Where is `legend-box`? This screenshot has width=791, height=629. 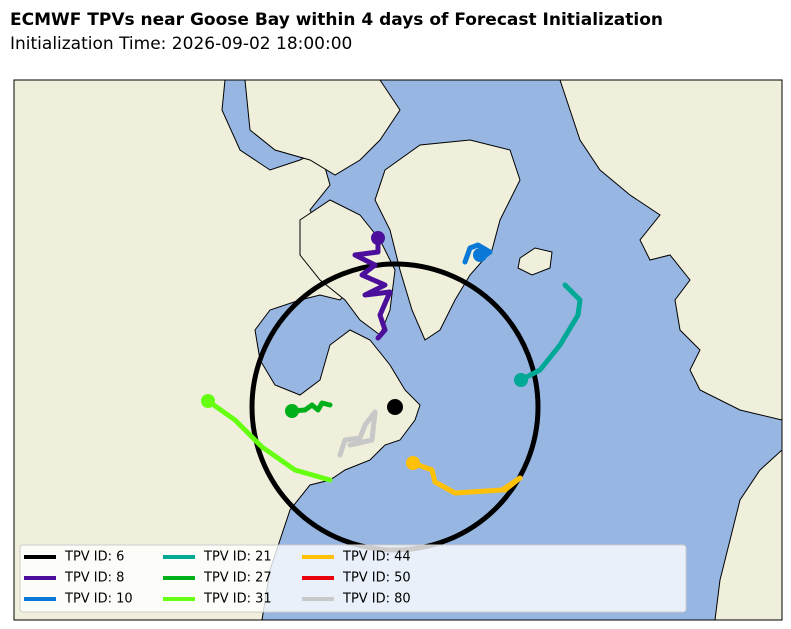 legend-box is located at coordinates (353, 578).